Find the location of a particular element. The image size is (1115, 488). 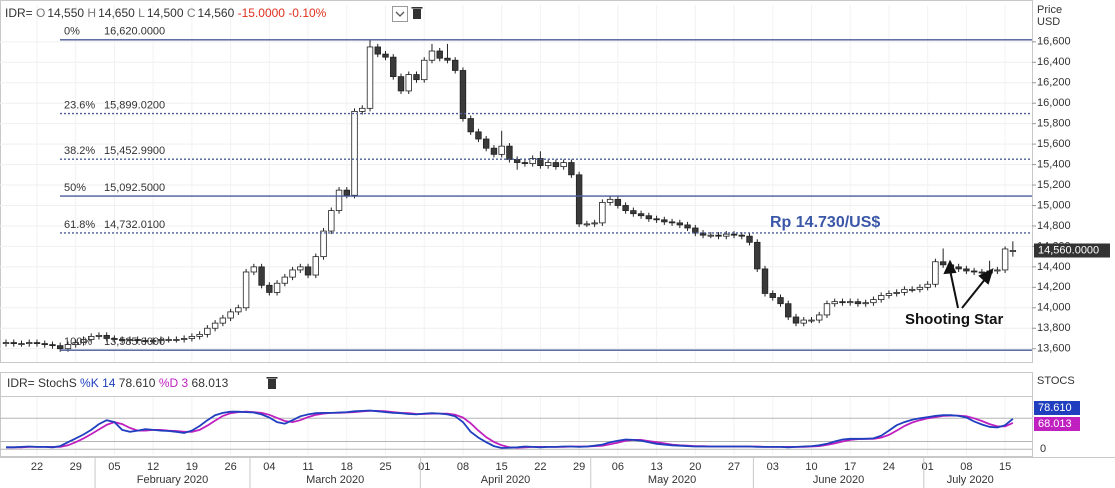

x-tick-label: 15 is located at coordinates (502, 467).